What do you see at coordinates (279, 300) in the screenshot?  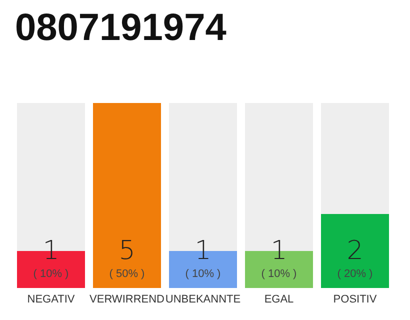 I see `x-tick-label: EGAL` at bounding box center [279, 300].